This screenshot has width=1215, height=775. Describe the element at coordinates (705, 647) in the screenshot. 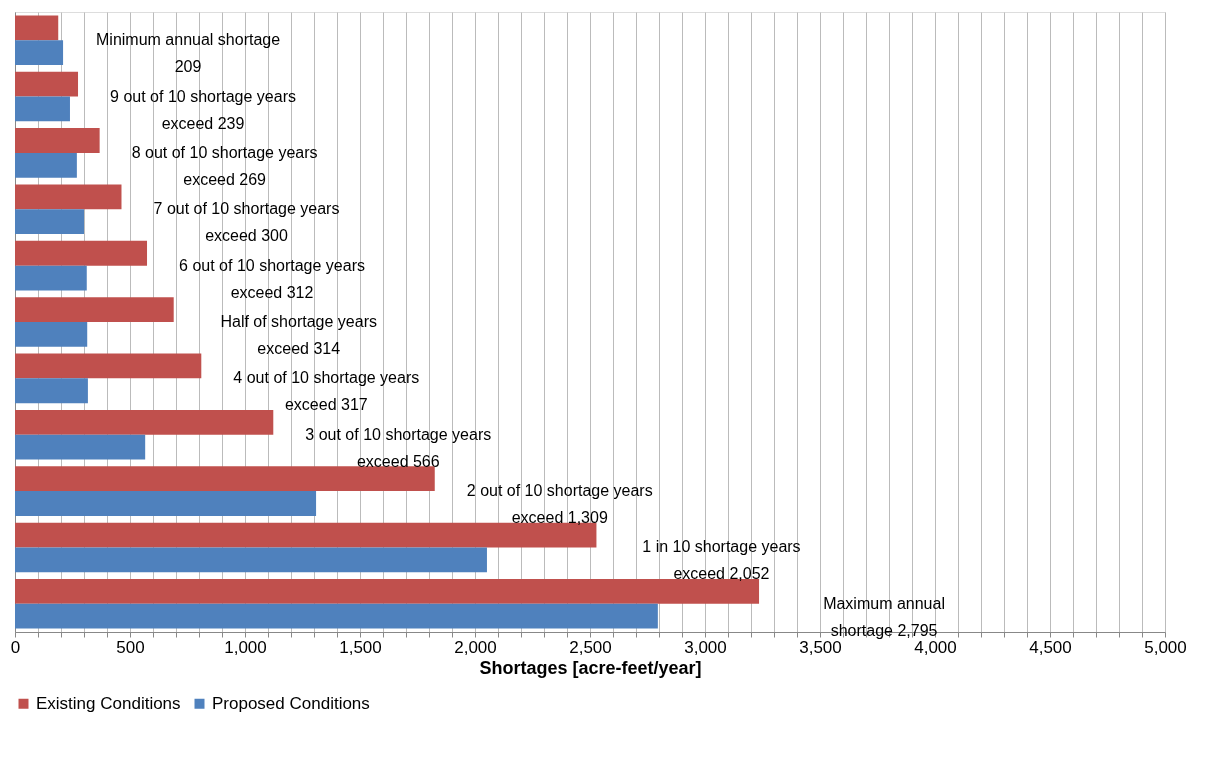

I see `x-tick-label: 3,000` at that location.